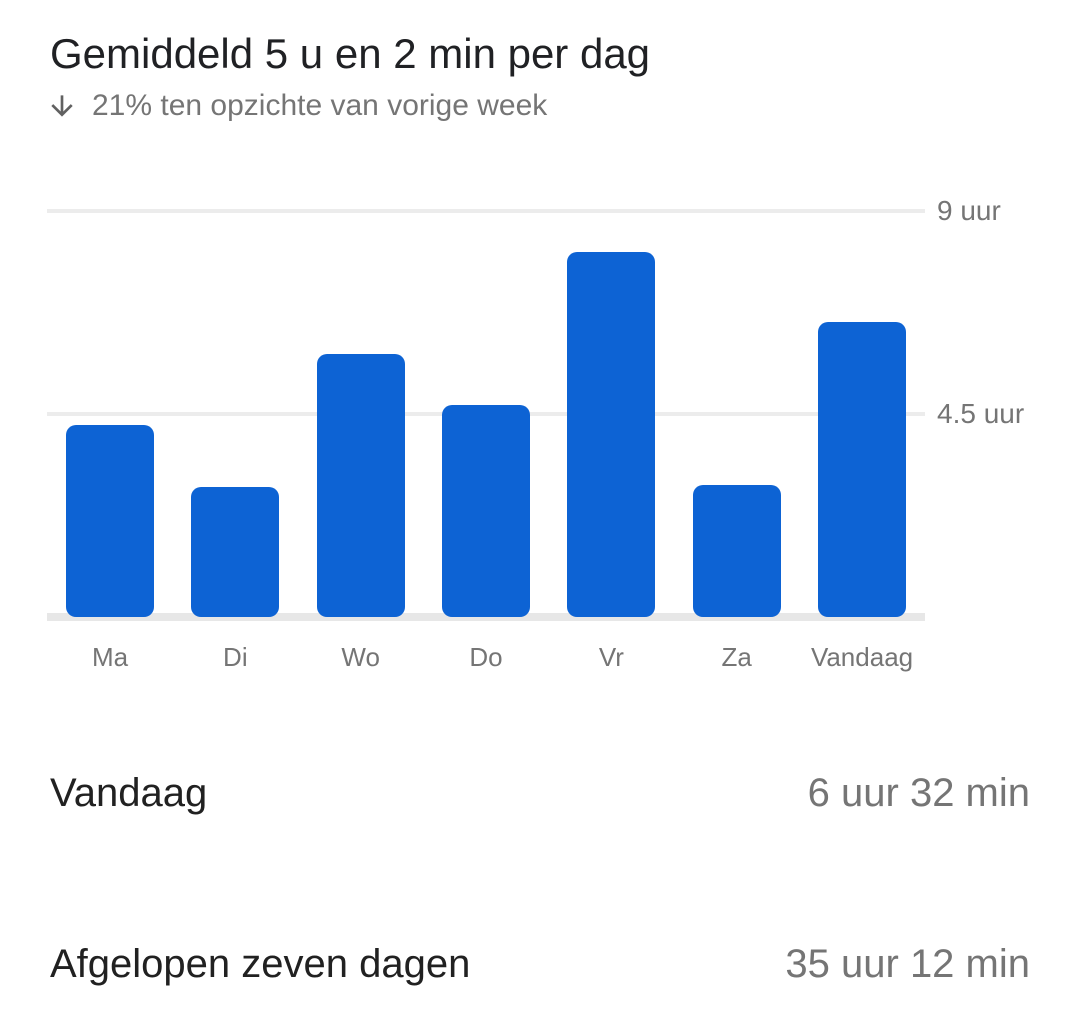  What do you see at coordinates (736, 657) in the screenshot?
I see `x-axis-label-za: Za` at bounding box center [736, 657].